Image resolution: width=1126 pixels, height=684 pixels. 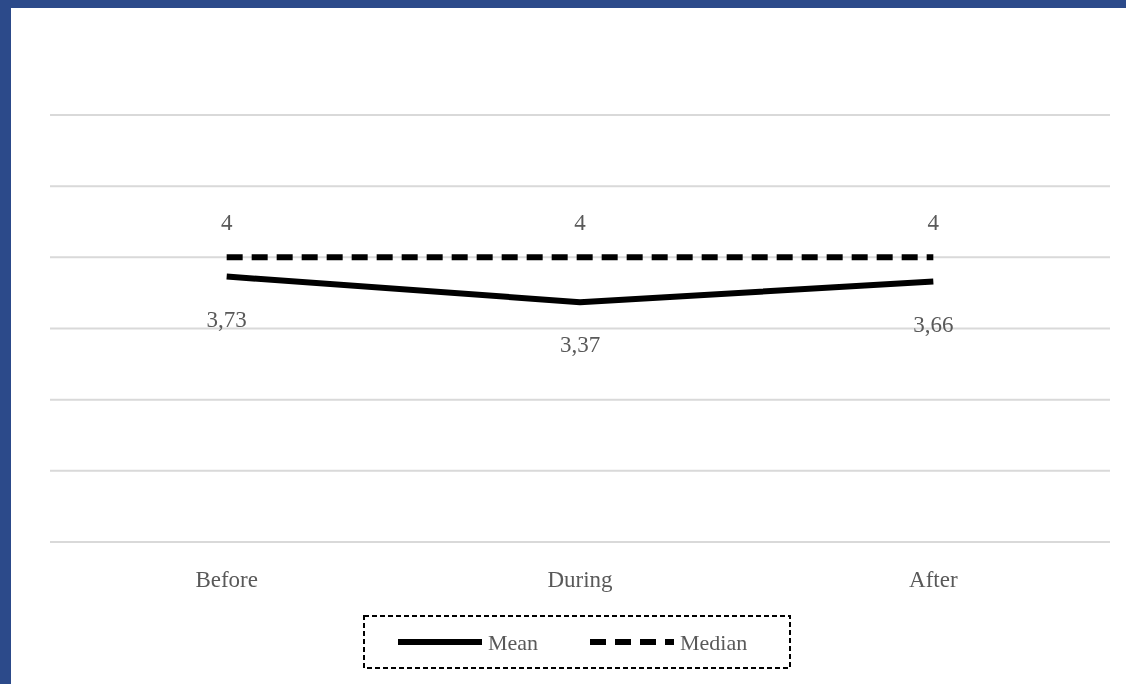 I want to click on data-label: 3,37, so click(x=580, y=345).